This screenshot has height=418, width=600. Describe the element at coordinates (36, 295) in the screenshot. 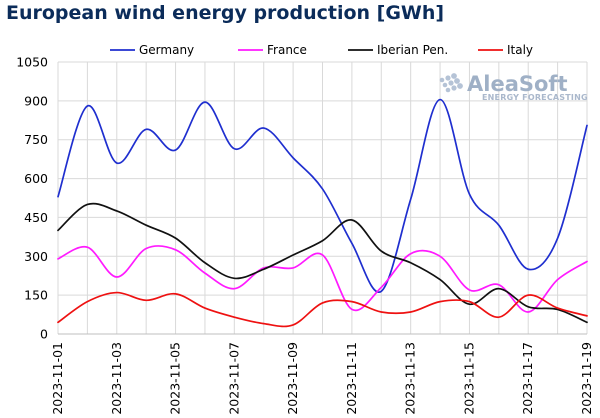

I see `y-tick-label: 150` at that location.